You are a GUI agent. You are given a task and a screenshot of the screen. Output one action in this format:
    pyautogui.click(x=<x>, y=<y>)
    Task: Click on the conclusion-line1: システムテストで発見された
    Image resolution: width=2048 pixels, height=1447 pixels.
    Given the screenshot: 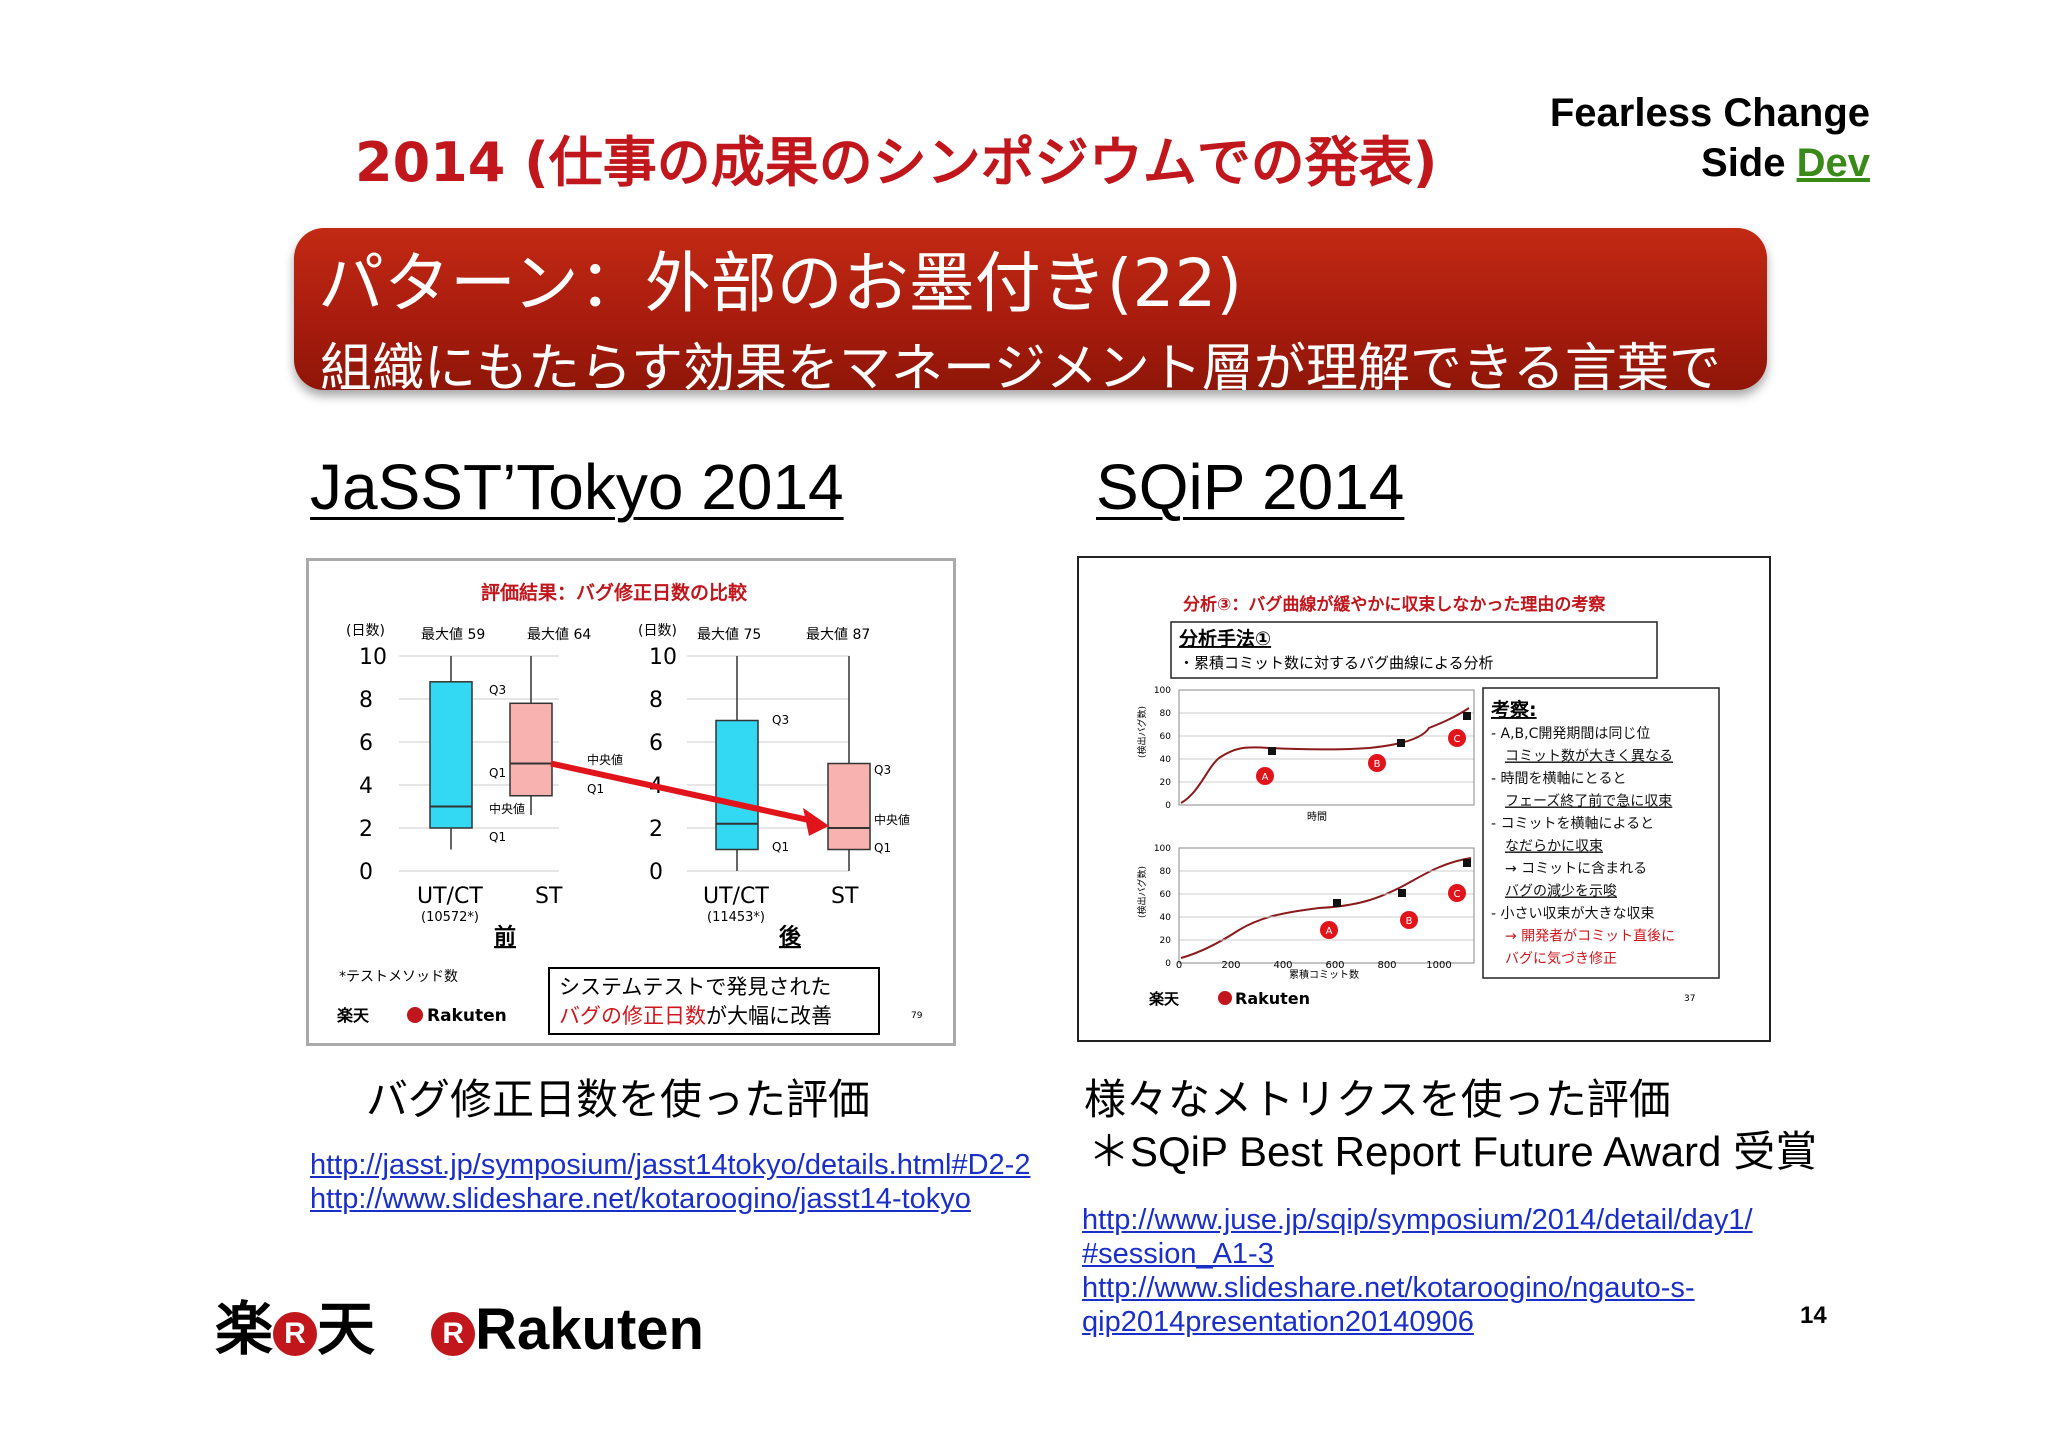 What is the action you would take?
    pyautogui.click(x=695, y=987)
    